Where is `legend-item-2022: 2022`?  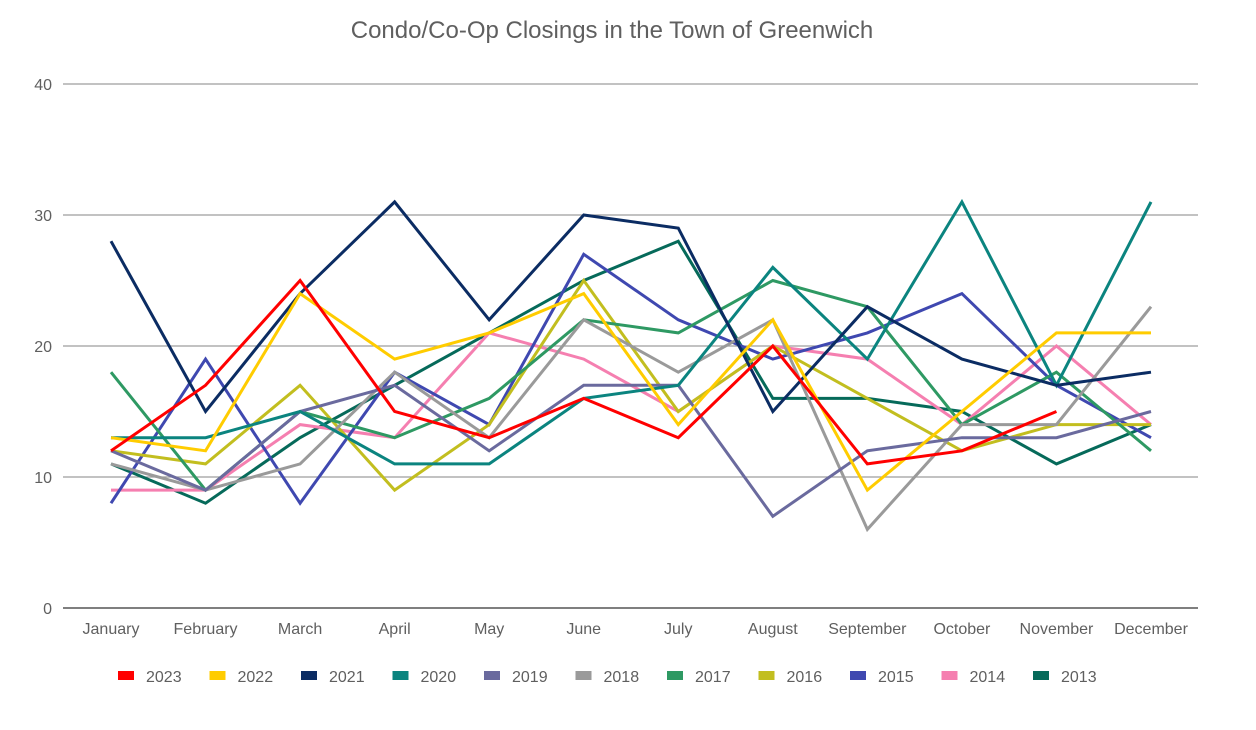 legend-item-2022: 2022 is located at coordinates (241, 677).